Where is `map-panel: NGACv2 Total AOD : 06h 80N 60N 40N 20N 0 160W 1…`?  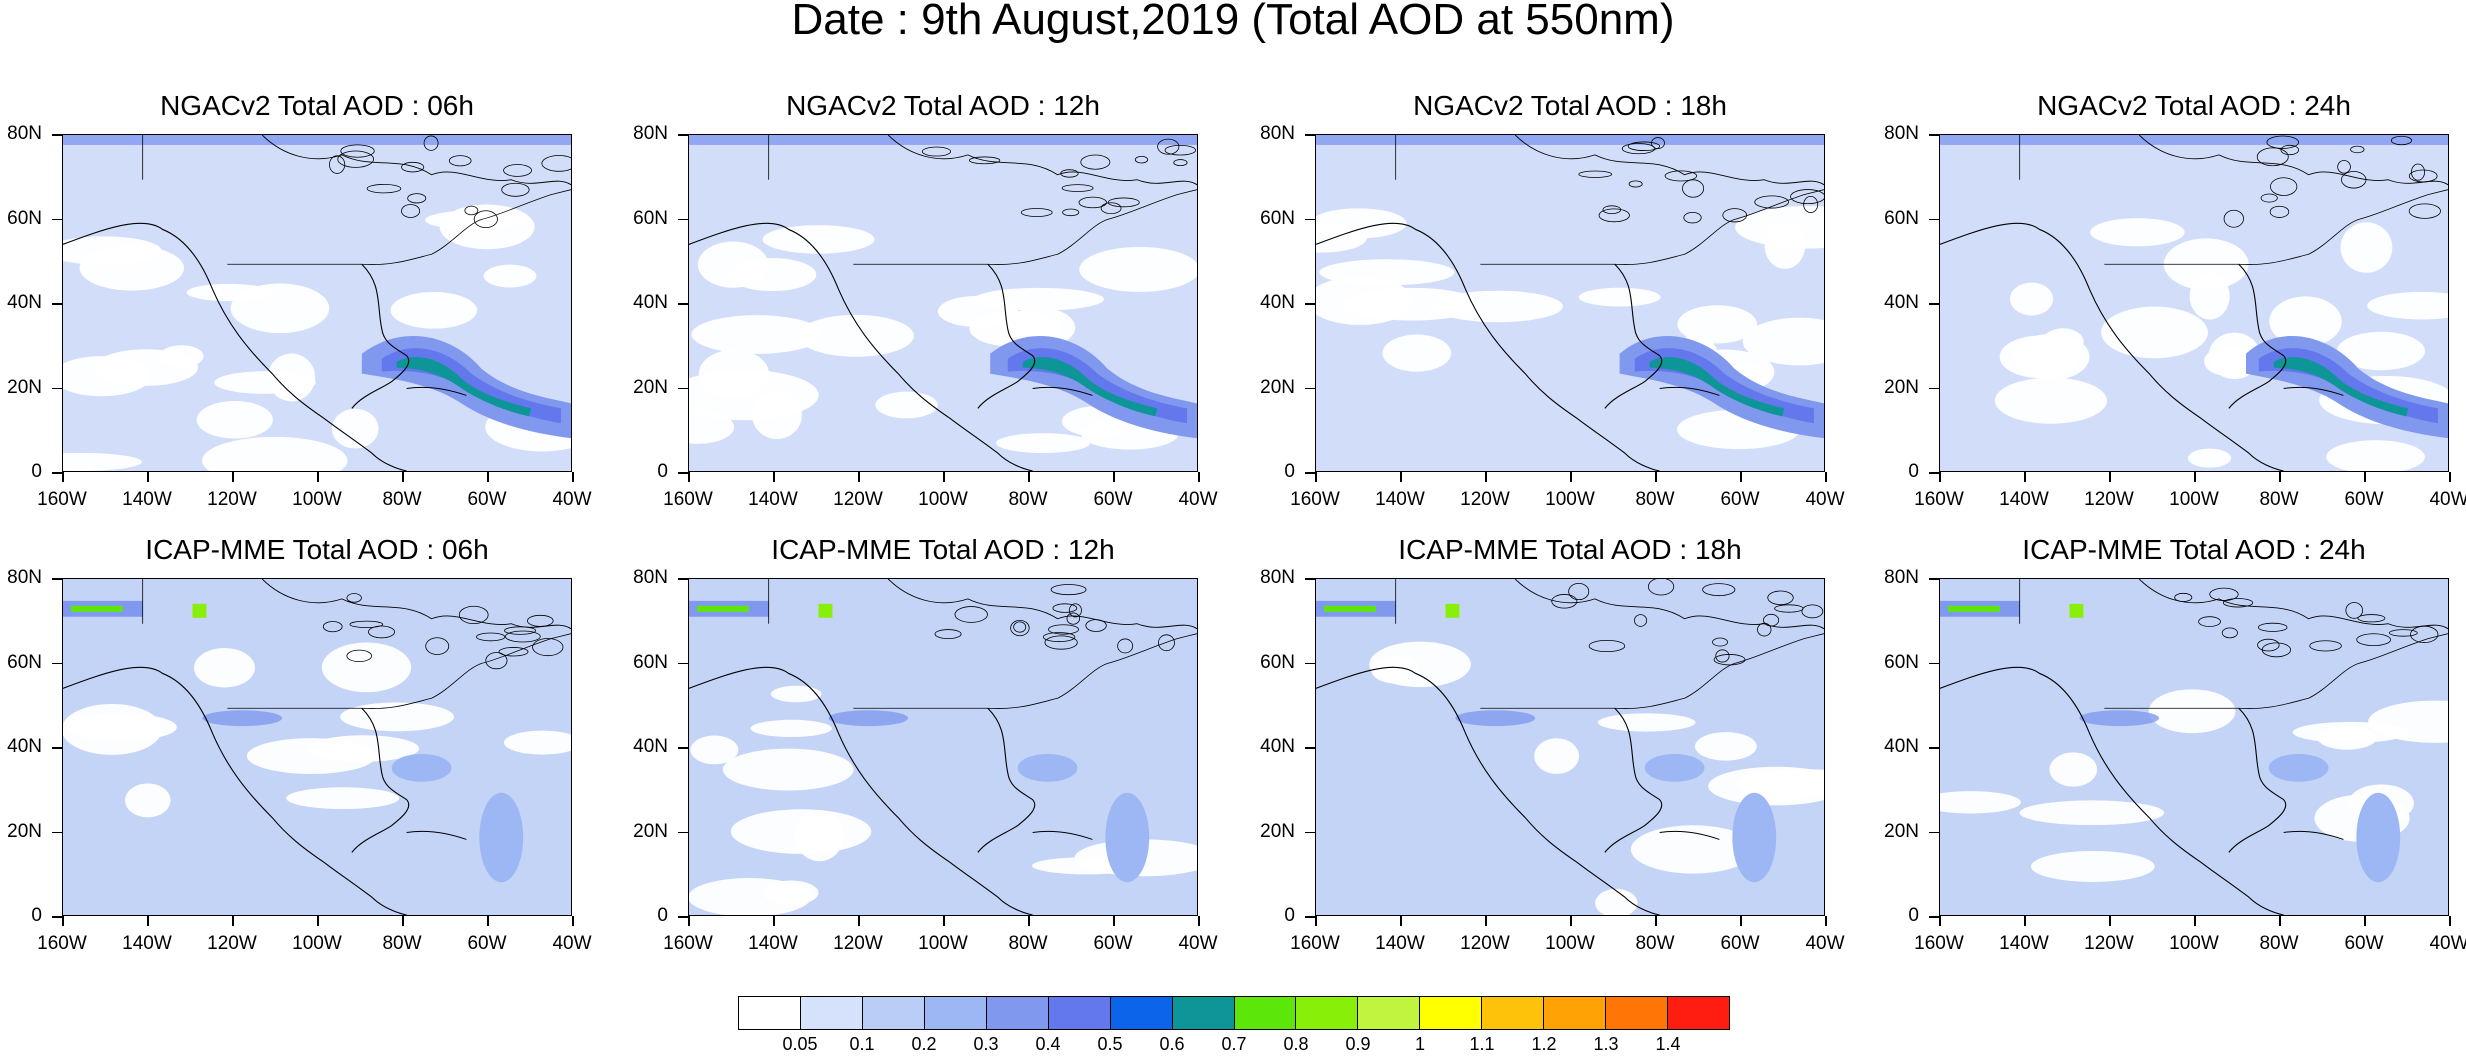
map-panel: NGACv2 Total AOD : 06h 80N 60N 40N 20N 0 160W 1… is located at coordinates (317, 314).